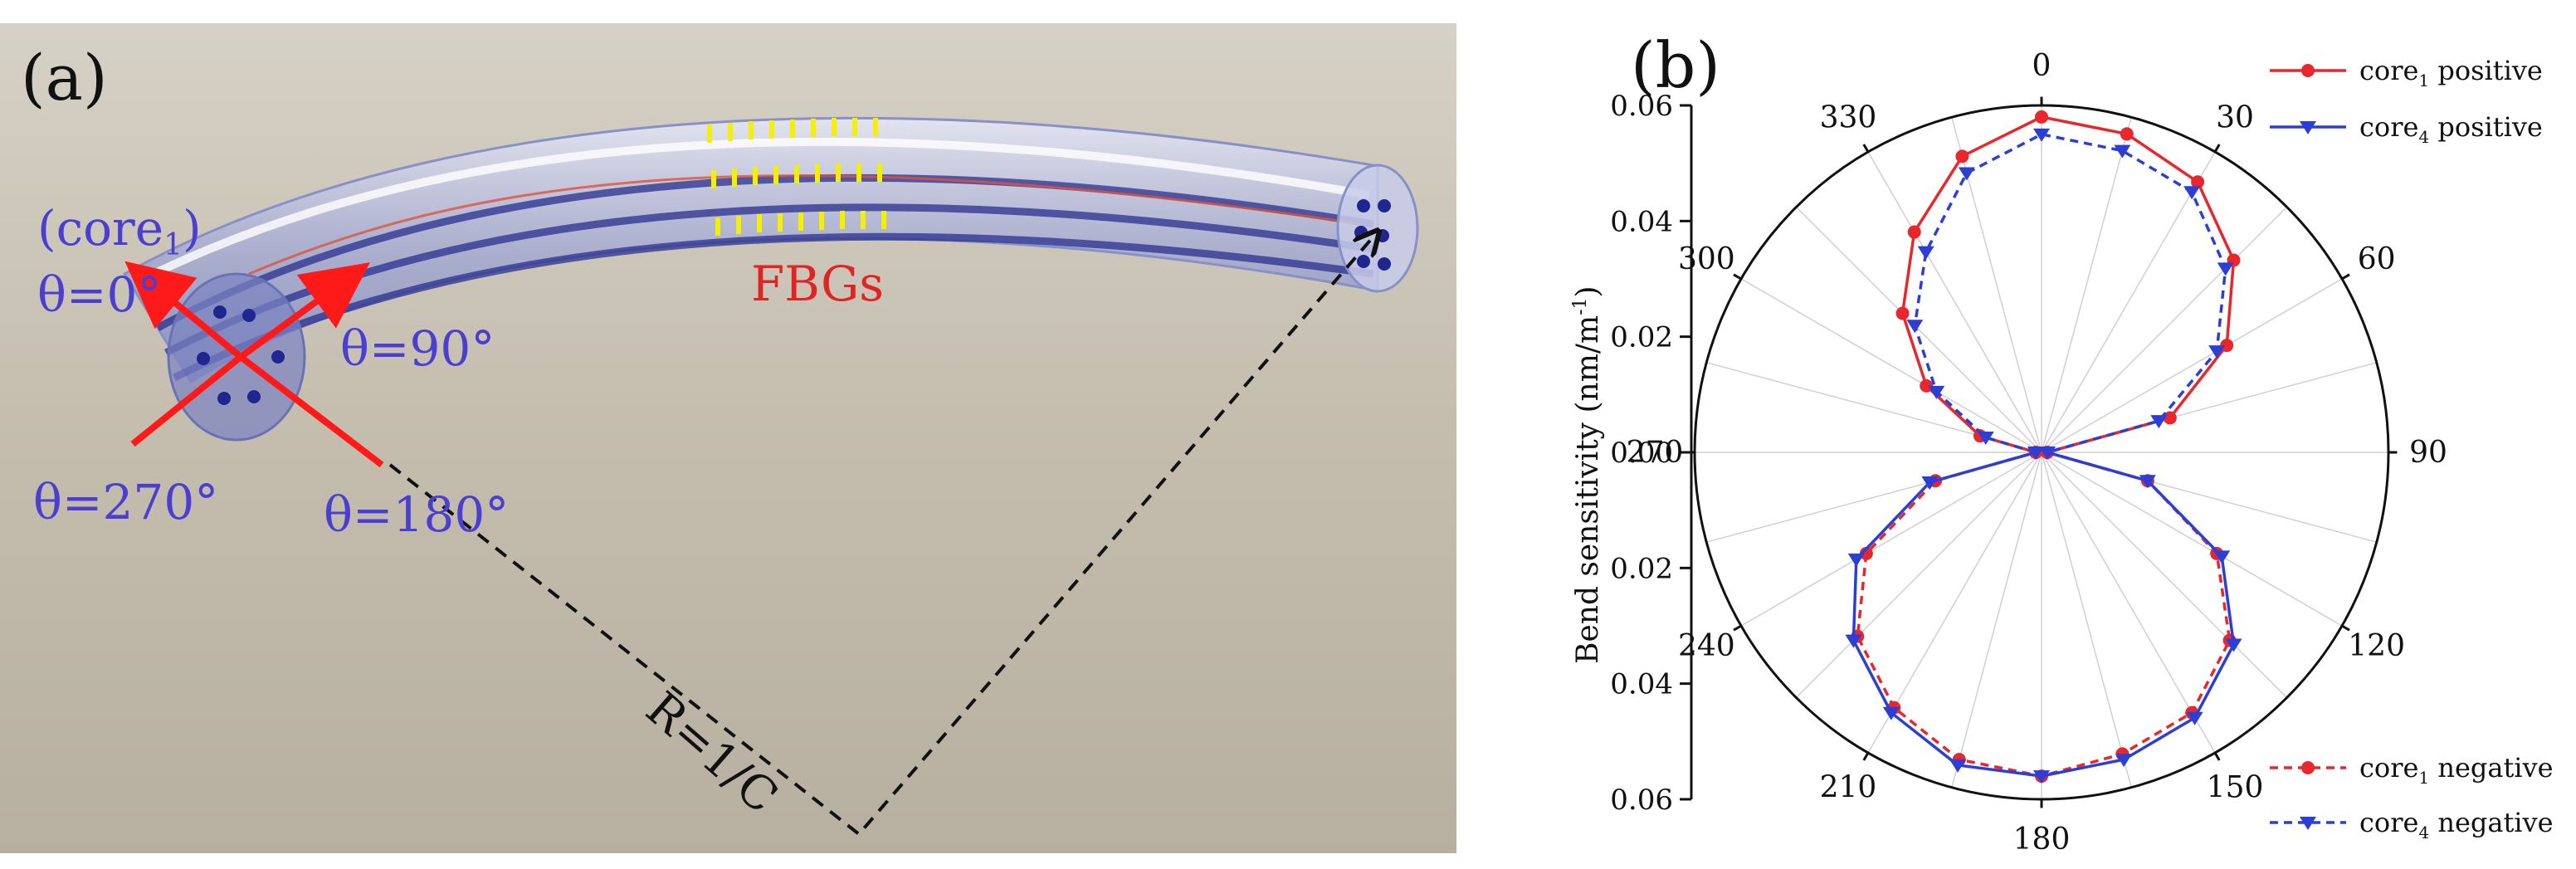 This screenshot has height=869, width=2576. Describe the element at coordinates (311, 411) in the screenshot. I see `theta180-axis` at that location.